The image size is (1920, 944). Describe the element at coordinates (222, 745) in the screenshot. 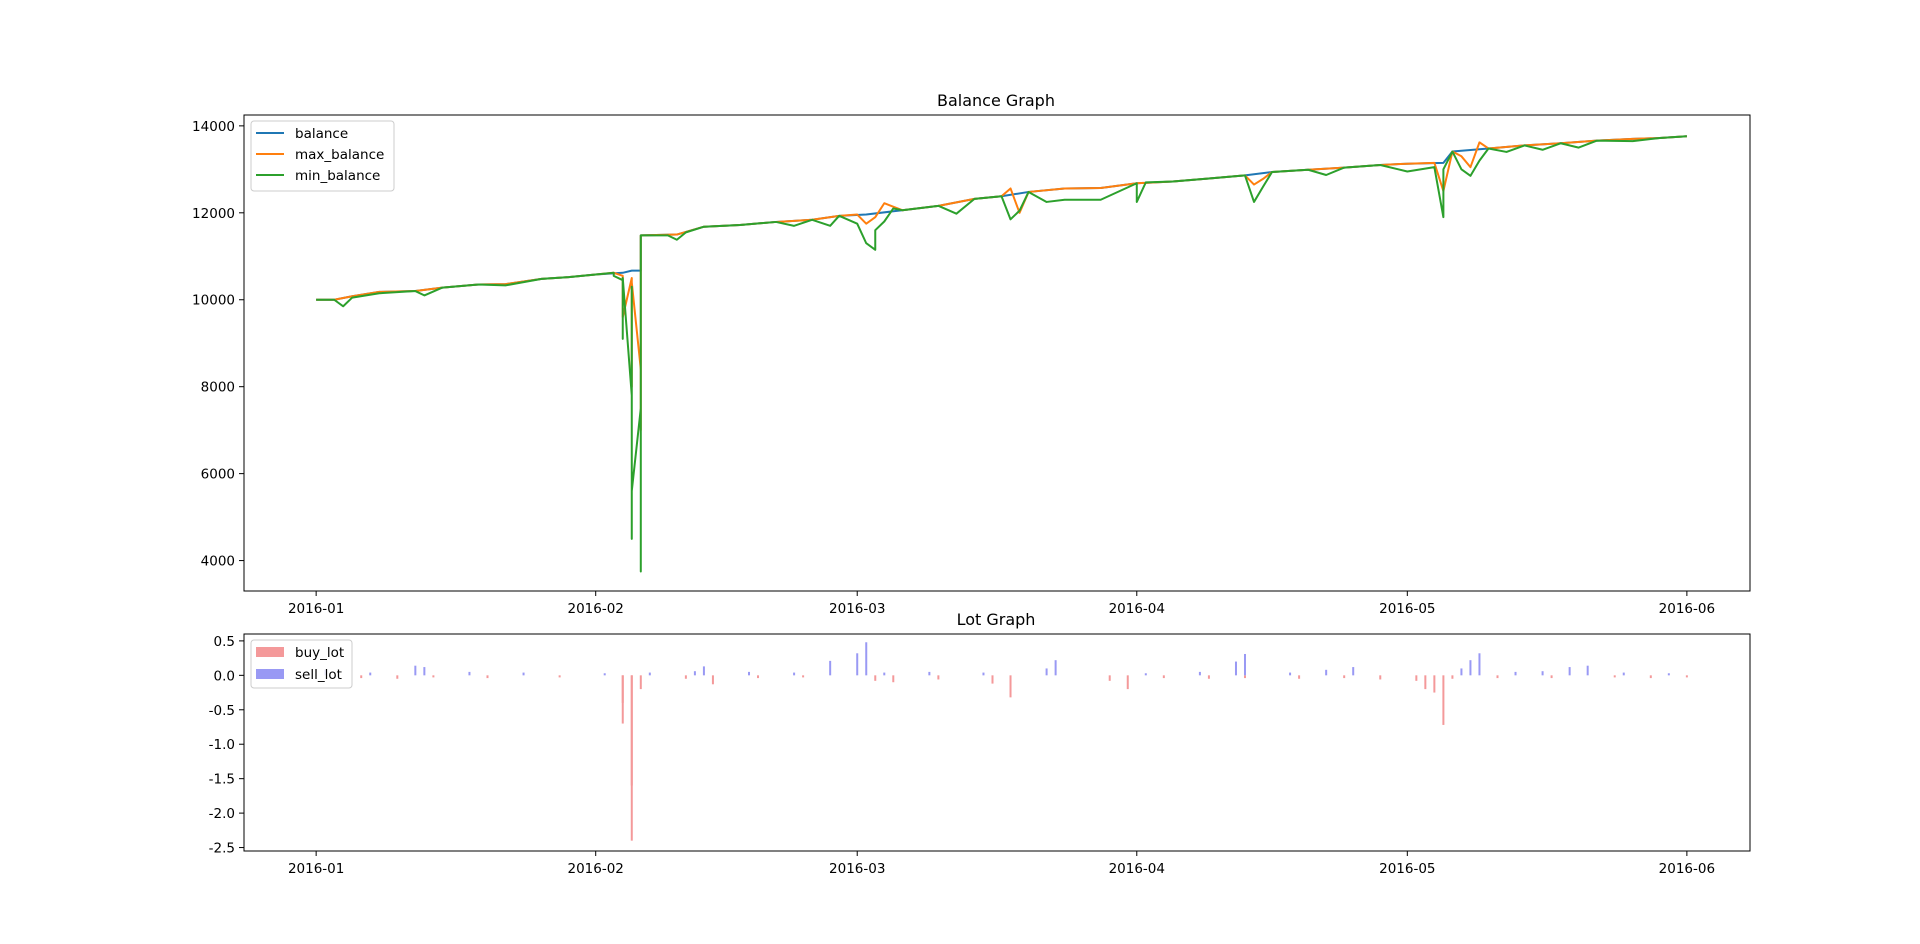

I see `y-tick-label: -1.0` at that location.